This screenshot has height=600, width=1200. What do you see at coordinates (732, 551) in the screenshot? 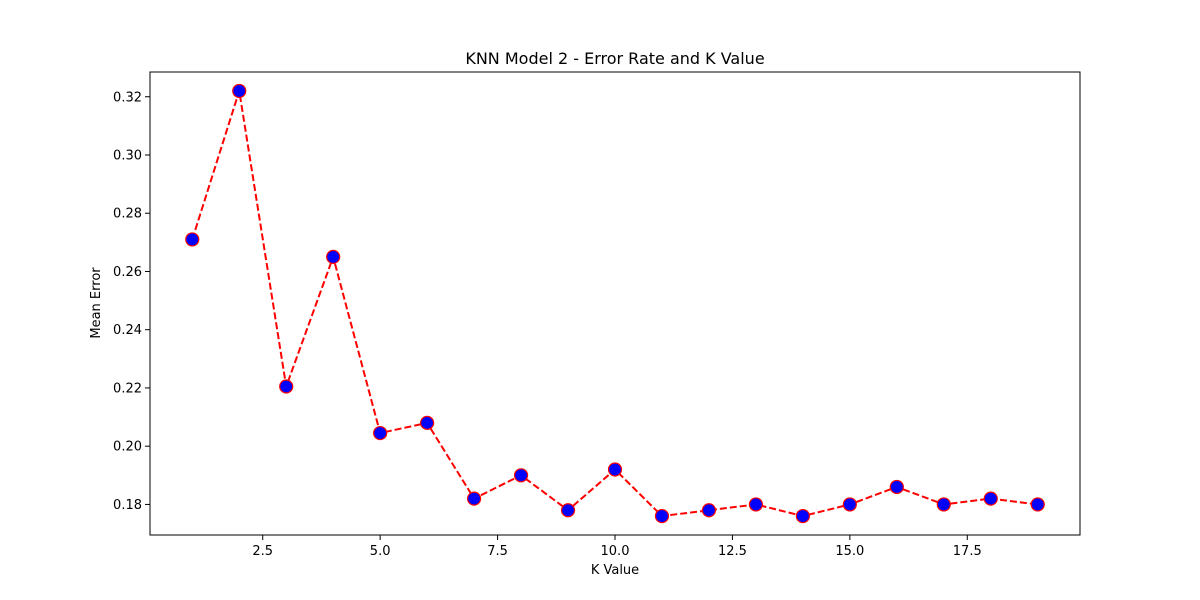
I see `x-tick-label: 12.5` at bounding box center [732, 551].